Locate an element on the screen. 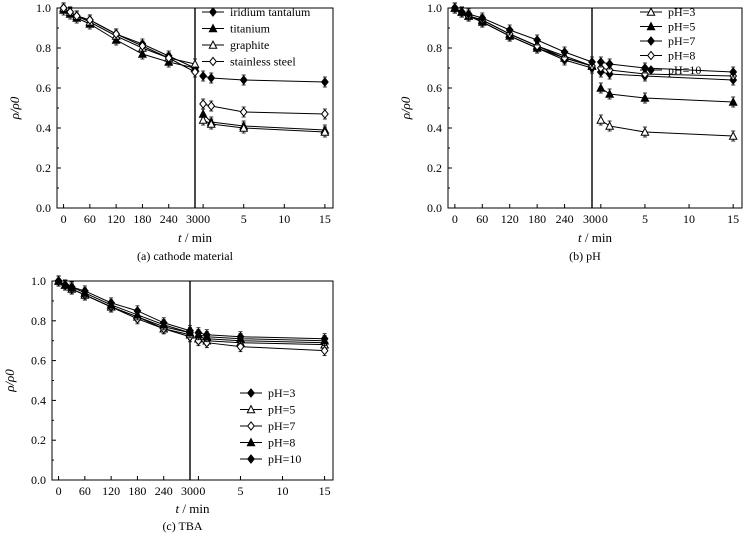 Image resolution: width=753 pixels, height=546 pixels. legend-entry: titanium is located at coordinates (236, 29).